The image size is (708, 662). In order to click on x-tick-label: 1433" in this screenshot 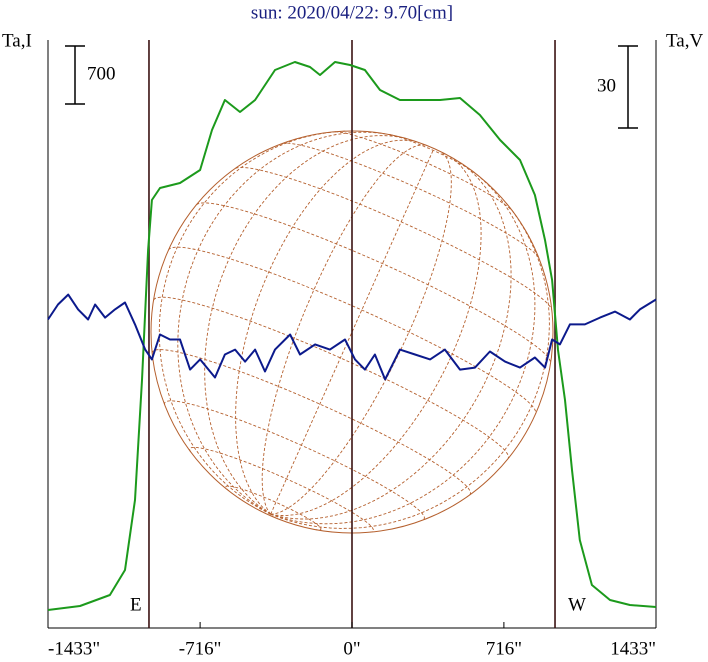, I will do `click(633, 648)`.